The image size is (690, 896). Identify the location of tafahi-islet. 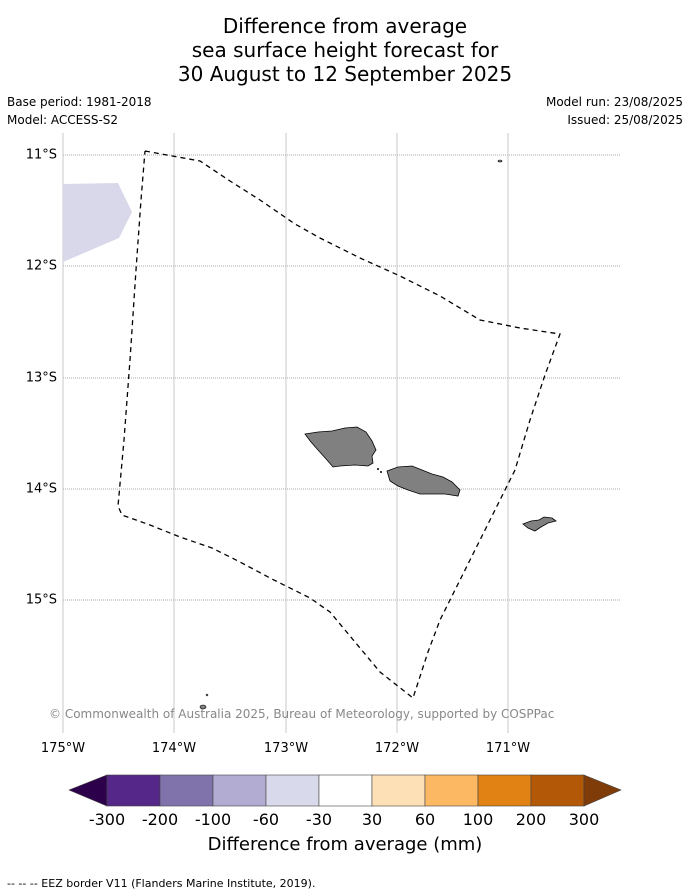
(207, 695).